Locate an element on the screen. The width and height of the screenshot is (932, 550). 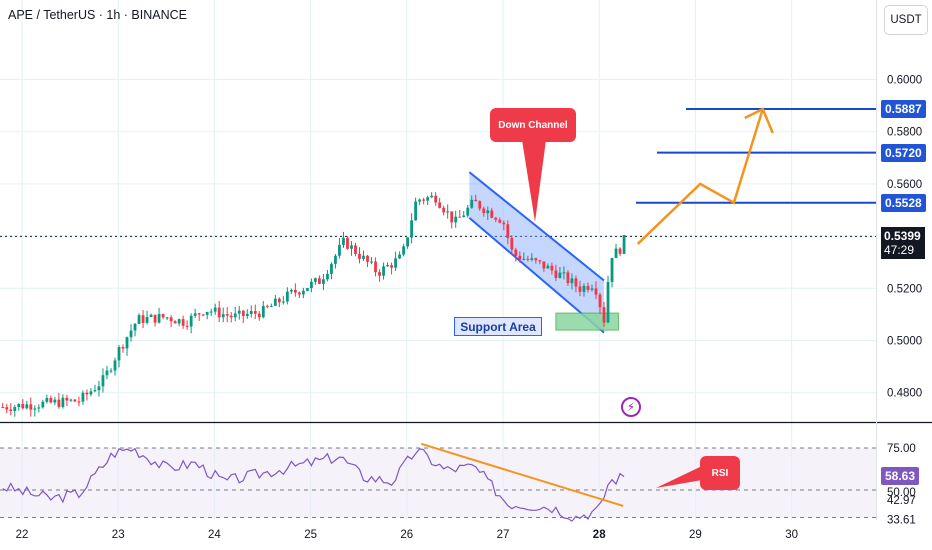
rsi-divergence-line is located at coordinates (522, 474).